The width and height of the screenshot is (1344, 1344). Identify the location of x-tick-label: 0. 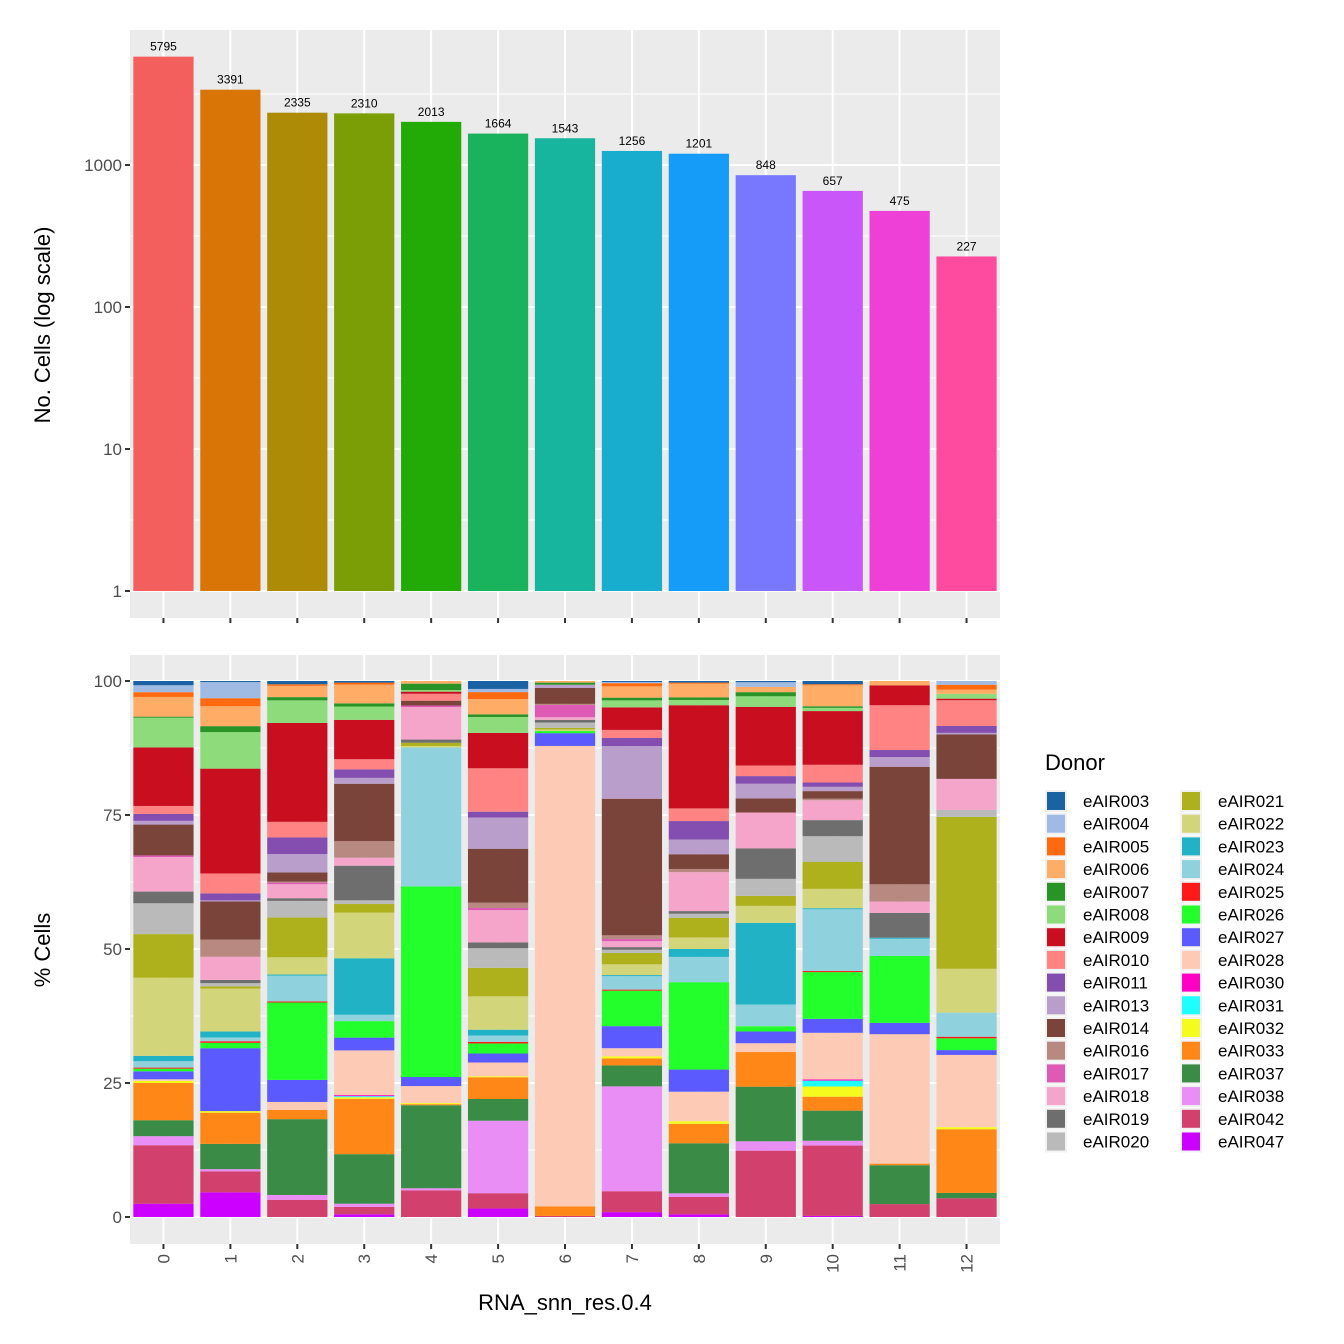
(163, 1258).